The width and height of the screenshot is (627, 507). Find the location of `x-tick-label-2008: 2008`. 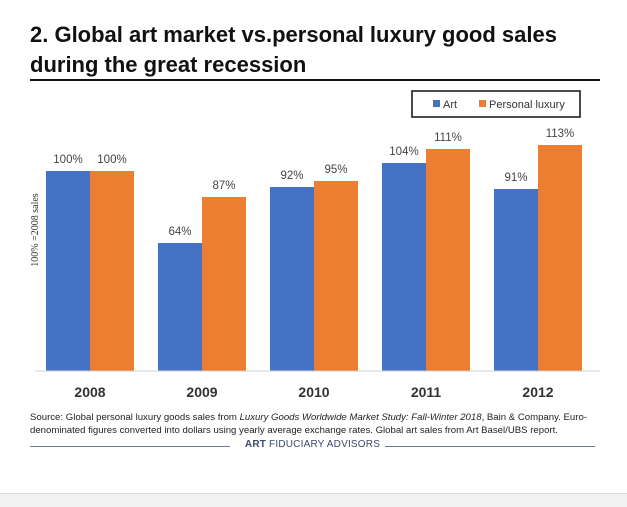

x-tick-label-2008: 2008 is located at coordinates (89, 392).